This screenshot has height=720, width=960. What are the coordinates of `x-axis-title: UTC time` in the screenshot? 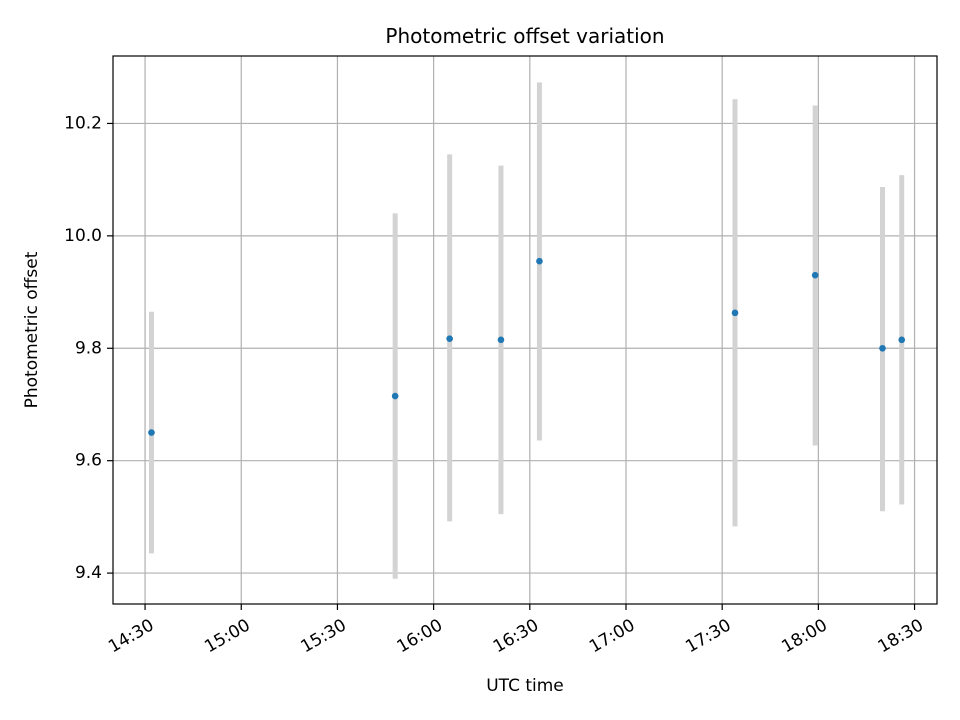 It's located at (525, 686).